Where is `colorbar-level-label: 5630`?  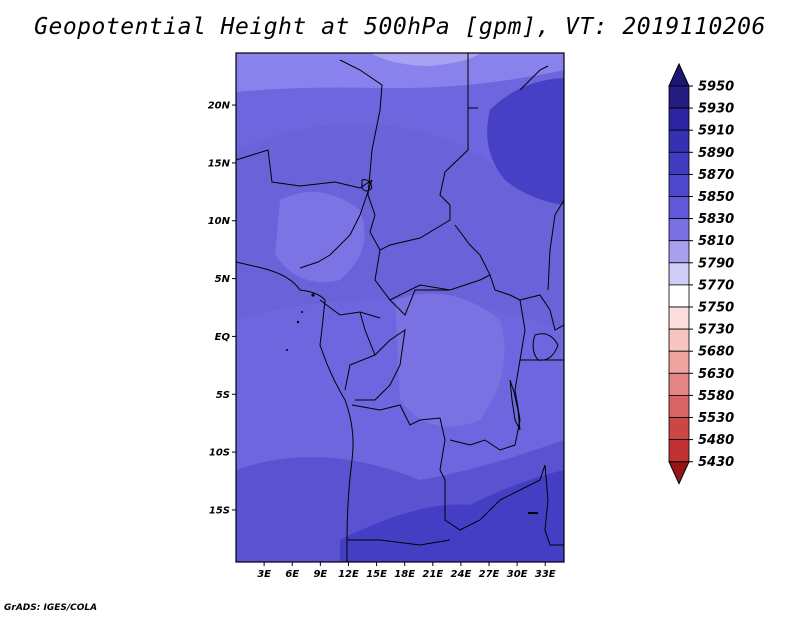
colorbar-level-label: 5630 is located at coordinates (716, 374).